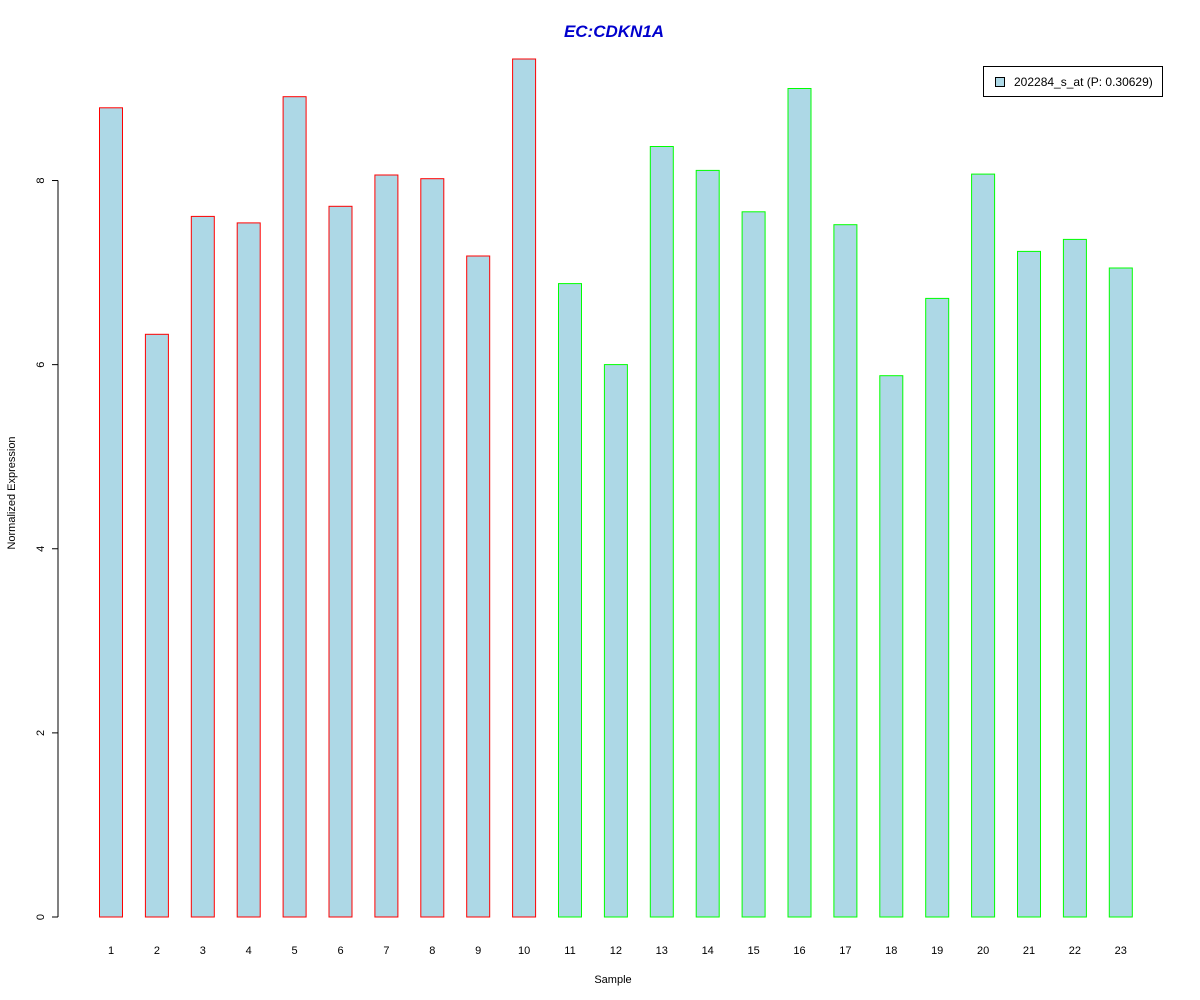  I want to click on y-tick-label: 6, so click(41, 365).